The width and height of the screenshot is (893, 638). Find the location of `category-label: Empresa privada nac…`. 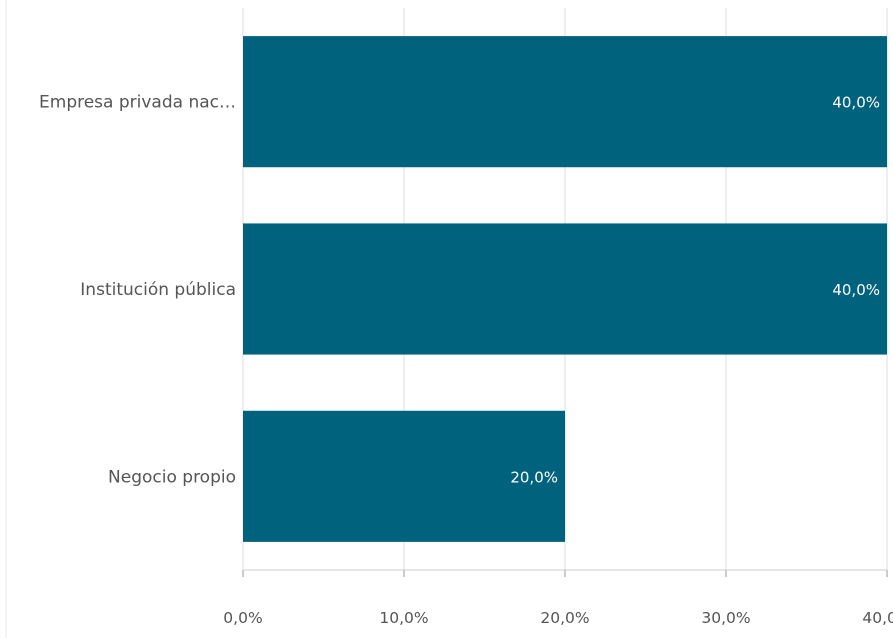

category-label: Empresa privada nac… is located at coordinates (137, 103).